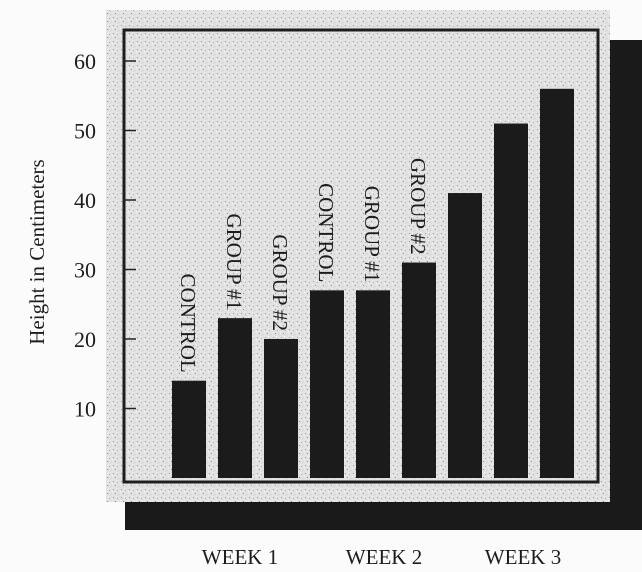 Image resolution: width=642 pixels, height=572 pixels. Describe the element at coordinates (85, 409) in the screenshot. I see `y-tick-label: 10` at that location.